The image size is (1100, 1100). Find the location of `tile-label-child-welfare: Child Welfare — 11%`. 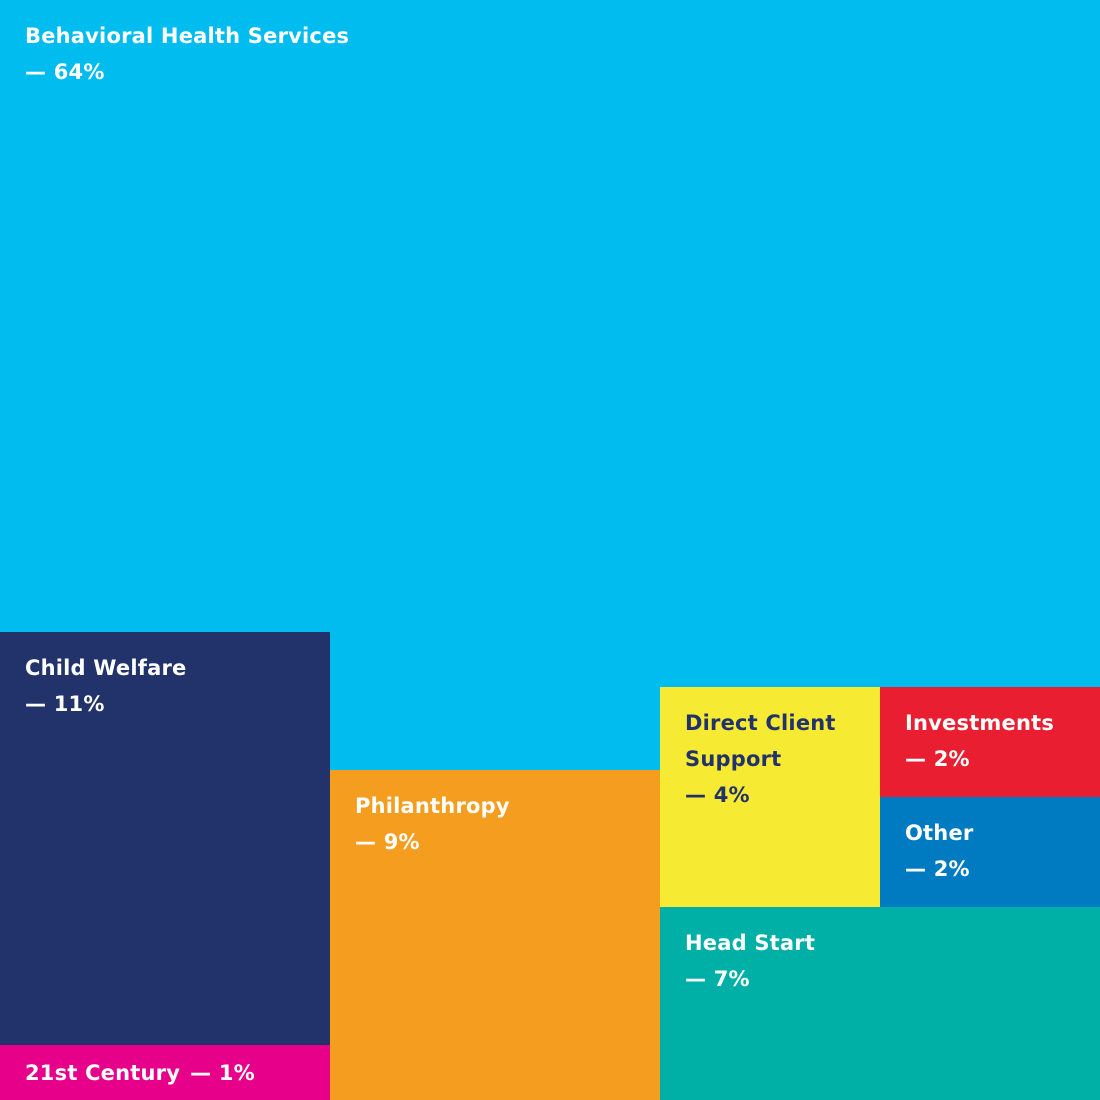

tile-label-child-welfare: Child Welfare — 11% is located at coordinates (105, 686).